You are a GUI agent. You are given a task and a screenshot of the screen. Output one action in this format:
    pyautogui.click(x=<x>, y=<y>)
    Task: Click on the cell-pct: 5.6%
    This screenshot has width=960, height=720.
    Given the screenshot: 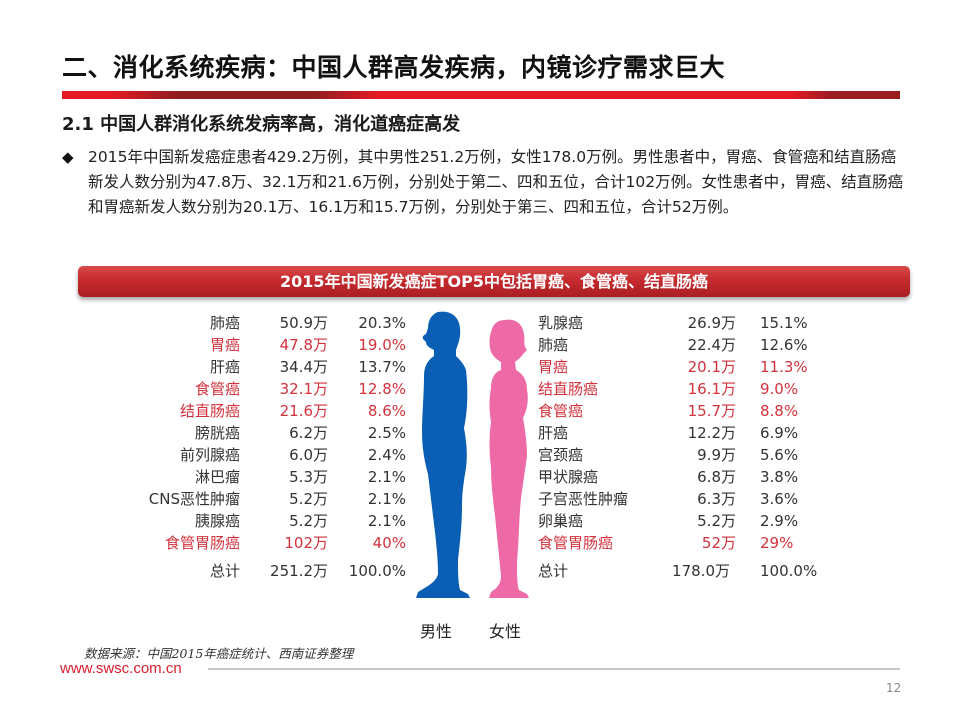 What is the action you would take?
    pyautogui.click(x=779, y=455)
    